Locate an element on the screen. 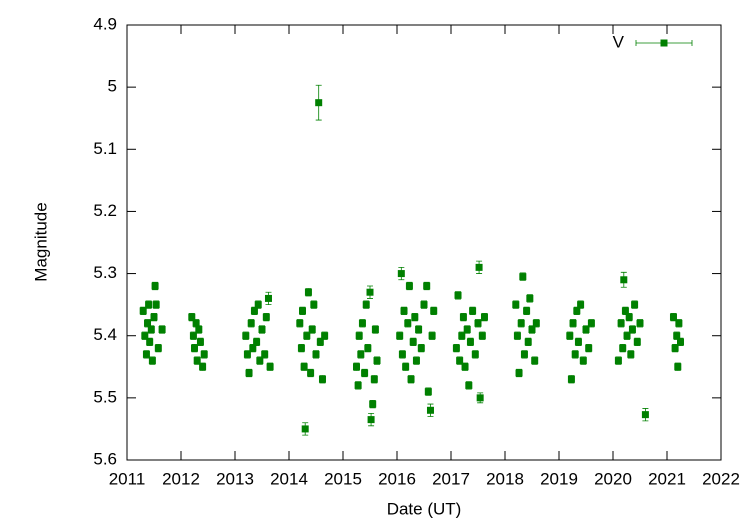  x-tick-label: 2011 is located at coordinates (127, 478).